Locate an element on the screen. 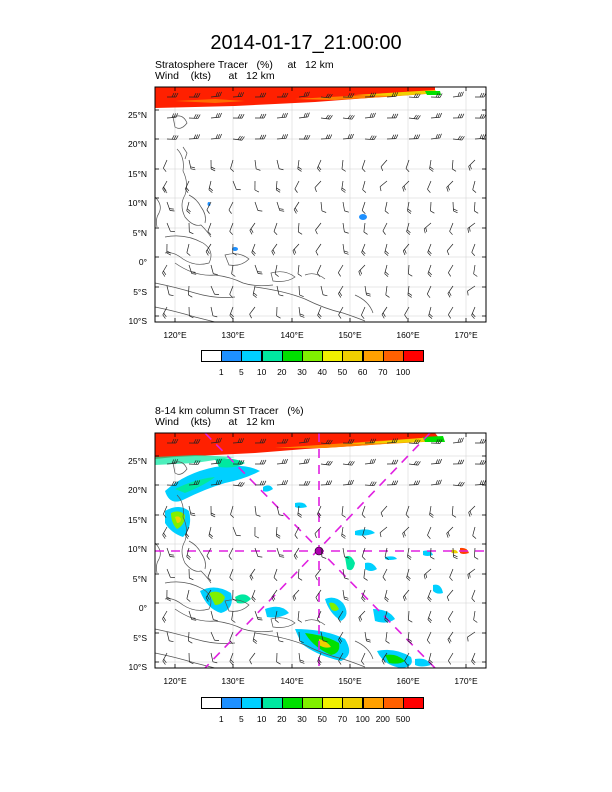  bottom-lon-label: 120°E is located at coordinates (175, 681).